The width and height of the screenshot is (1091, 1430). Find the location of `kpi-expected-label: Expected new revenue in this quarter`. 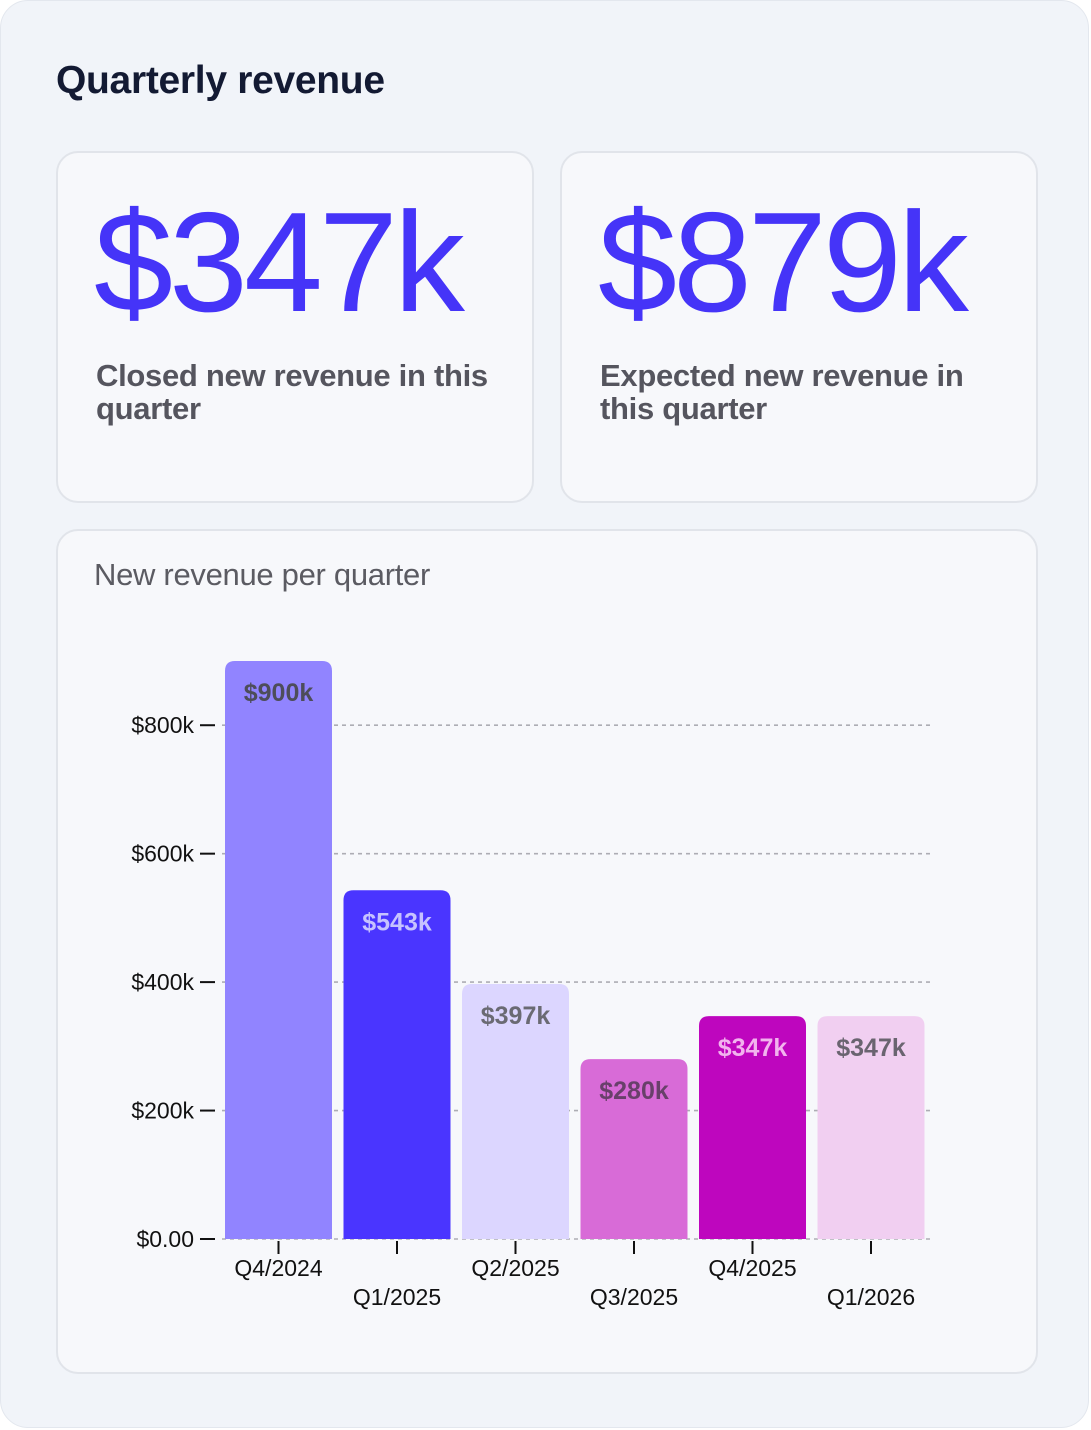

kpi-expected-label: Expected new revenue in this quarter is located at coordinates (782, 392).